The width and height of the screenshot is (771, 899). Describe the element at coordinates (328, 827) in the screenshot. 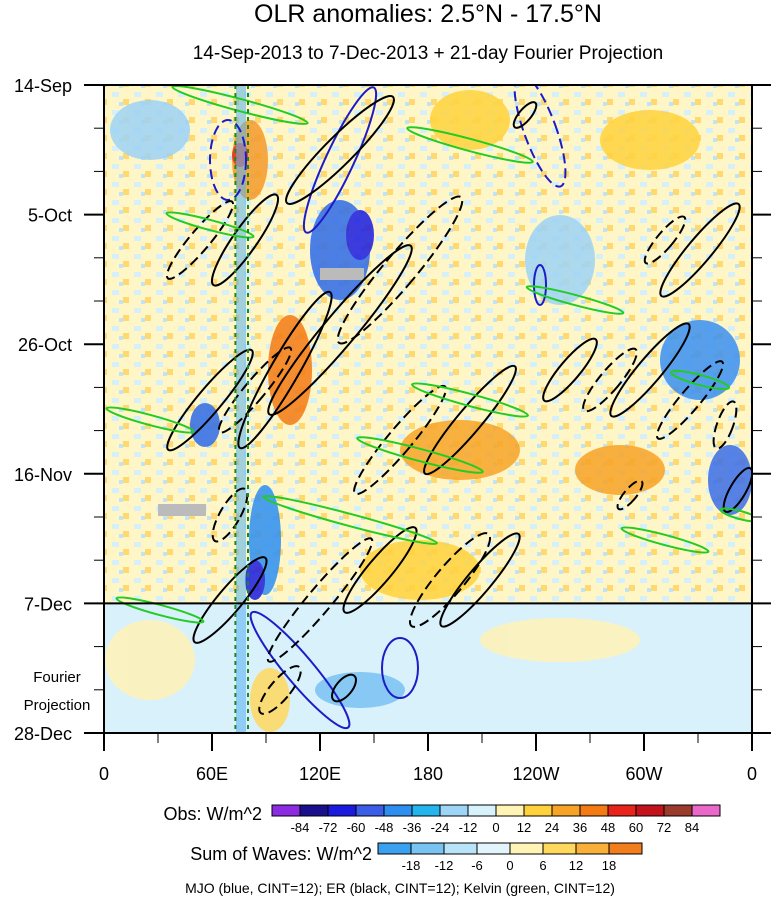

I see `colorbar-tick-label: -72` at that location.